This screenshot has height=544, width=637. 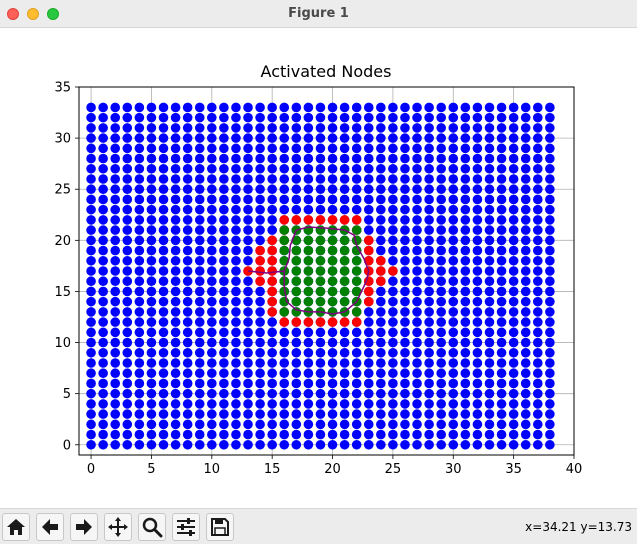 What do you see at coordinates (118, 527) in the screenshot?
I see `pan-button` at bounding box center [118, 527].